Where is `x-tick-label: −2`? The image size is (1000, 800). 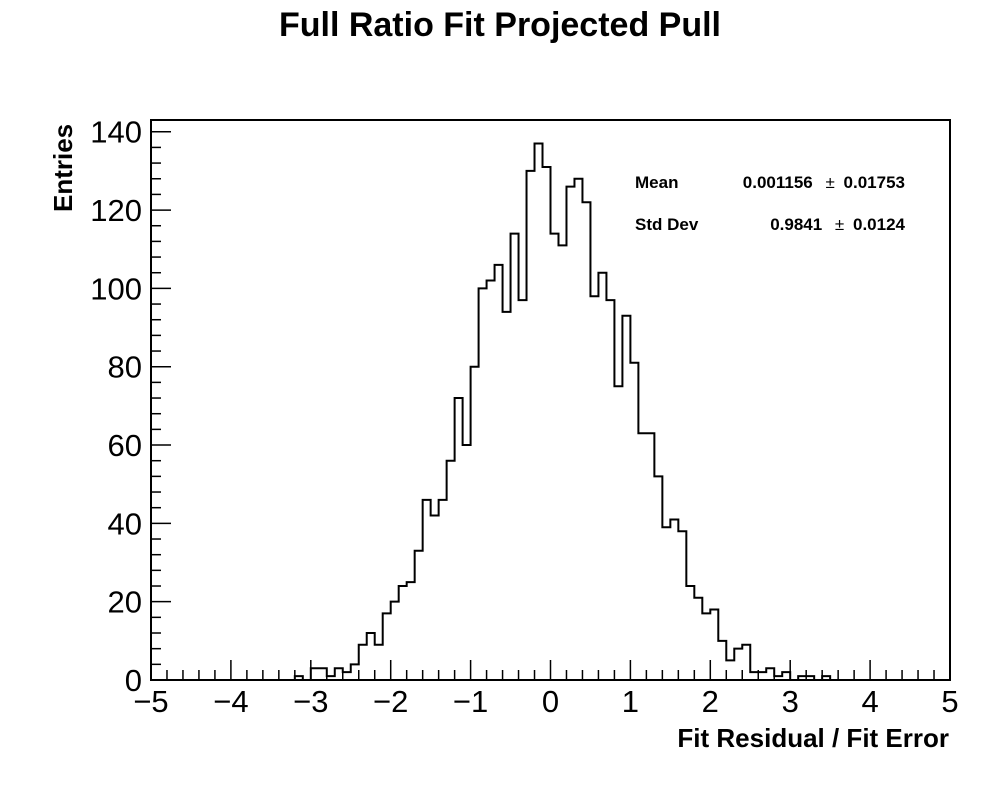
x-tick-label: −2 is located at coordinates (390, 701).